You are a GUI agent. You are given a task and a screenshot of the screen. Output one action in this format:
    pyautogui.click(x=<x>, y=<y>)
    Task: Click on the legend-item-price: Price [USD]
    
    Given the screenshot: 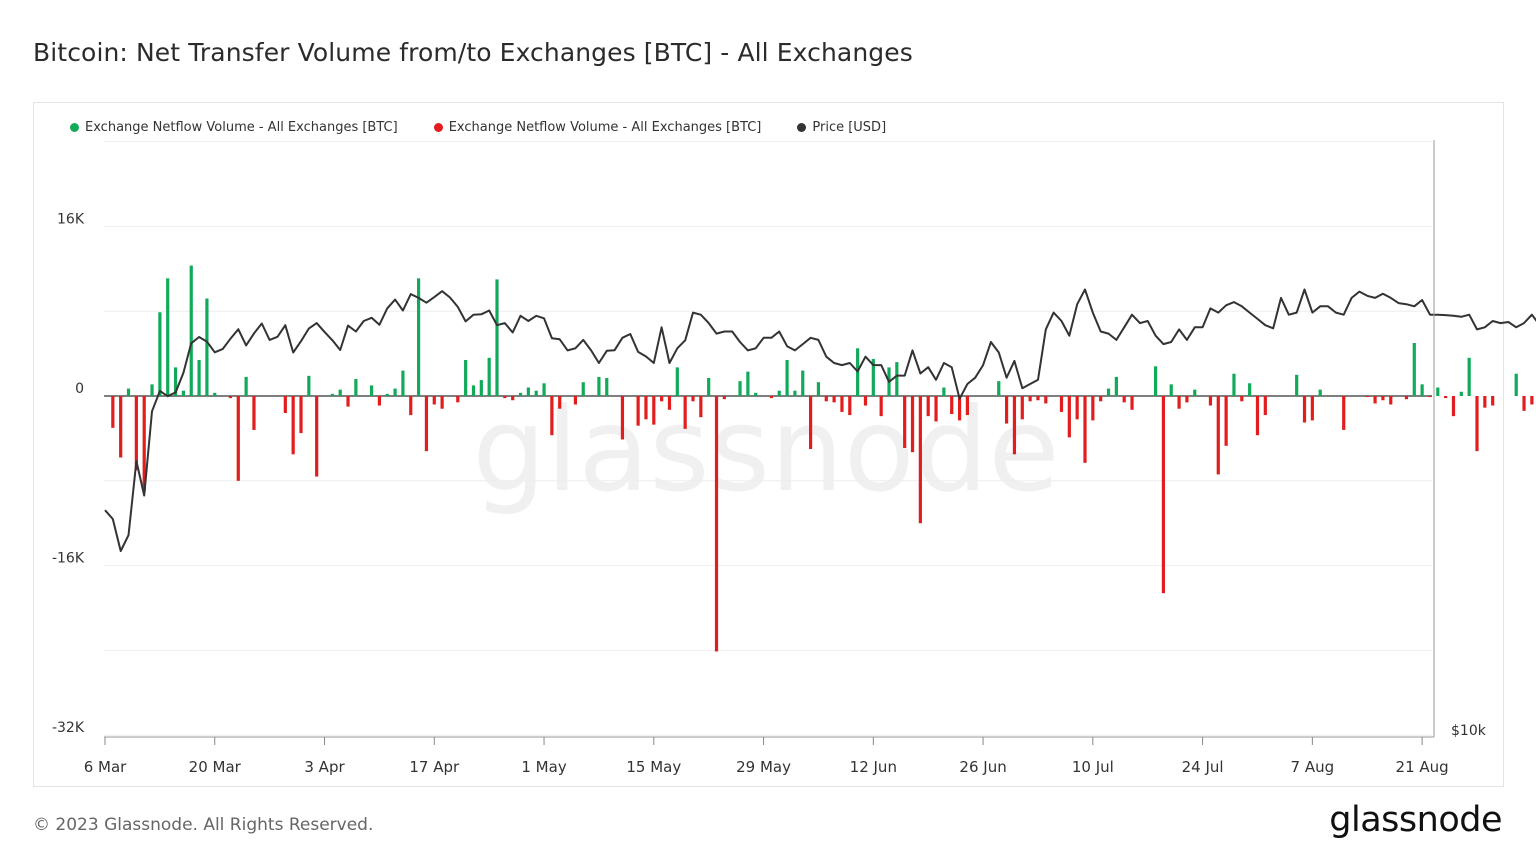 What is the action you would take?
    pyautogui.click(x=841, y=127)
    